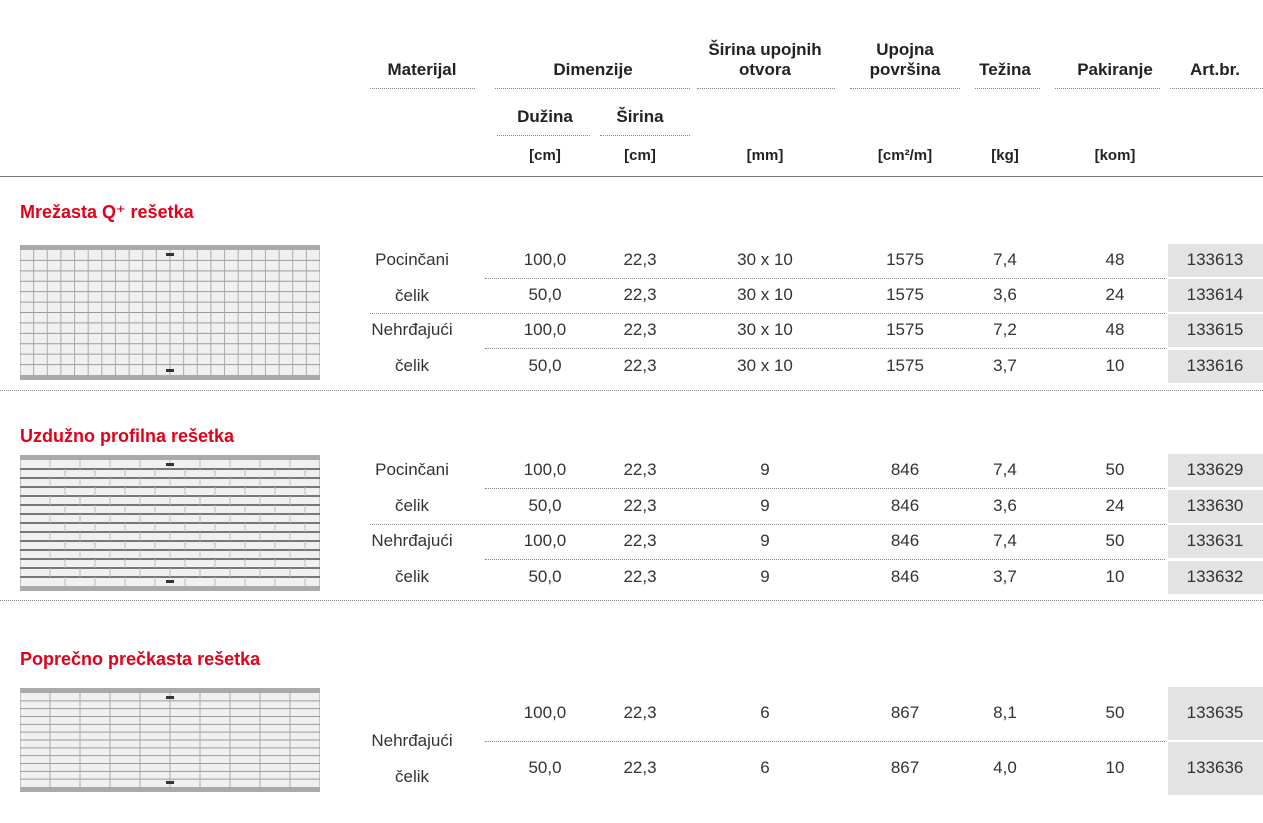 The height and width of the screenshot is (823, 1263). I want to click on article-number: 133613, so click(1215, 259).